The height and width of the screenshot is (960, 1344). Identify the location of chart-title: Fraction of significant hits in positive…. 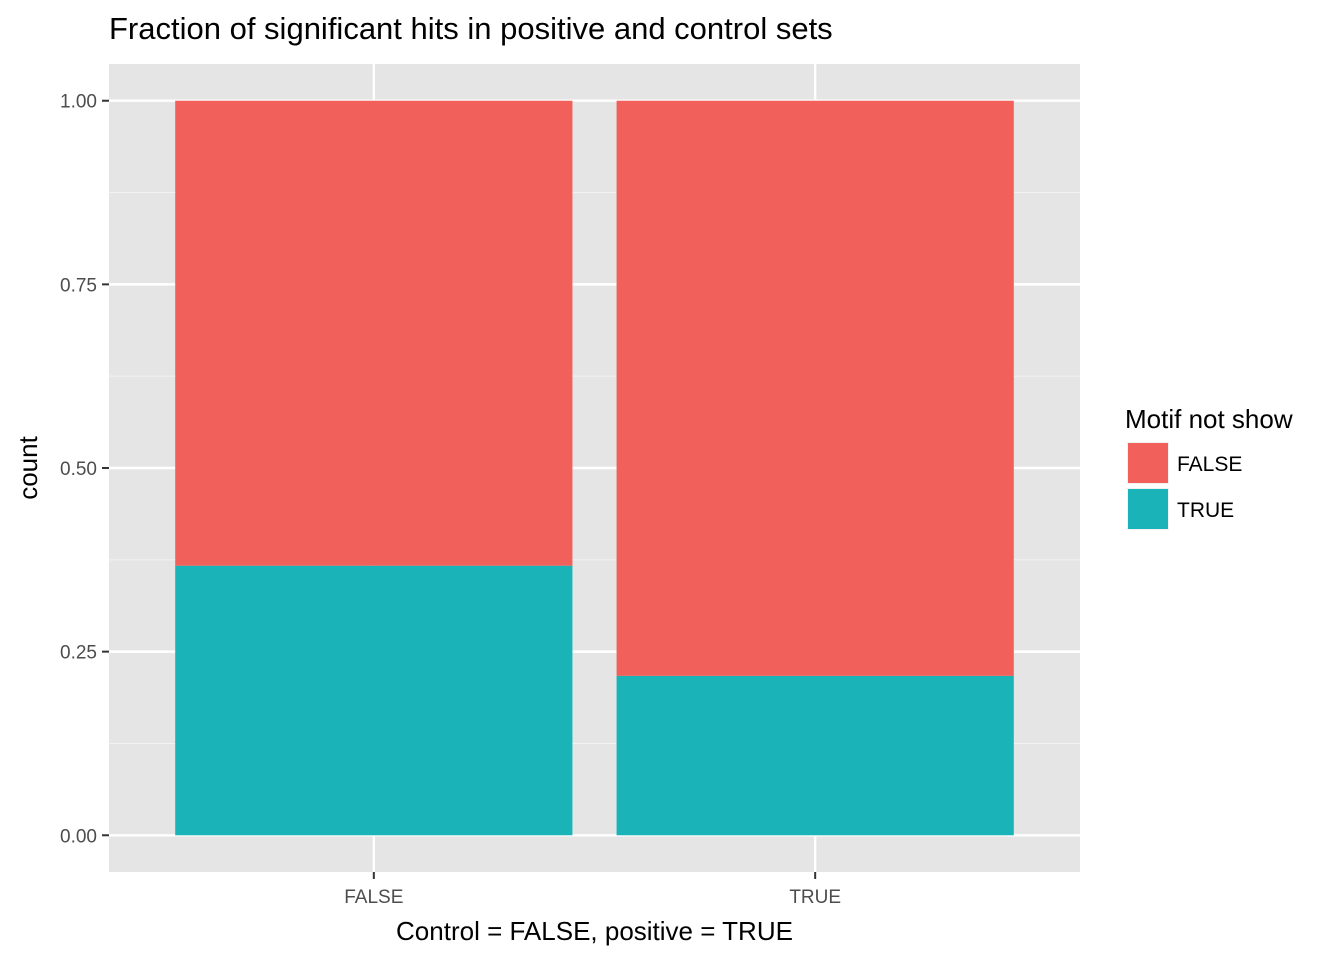
(471, 28).